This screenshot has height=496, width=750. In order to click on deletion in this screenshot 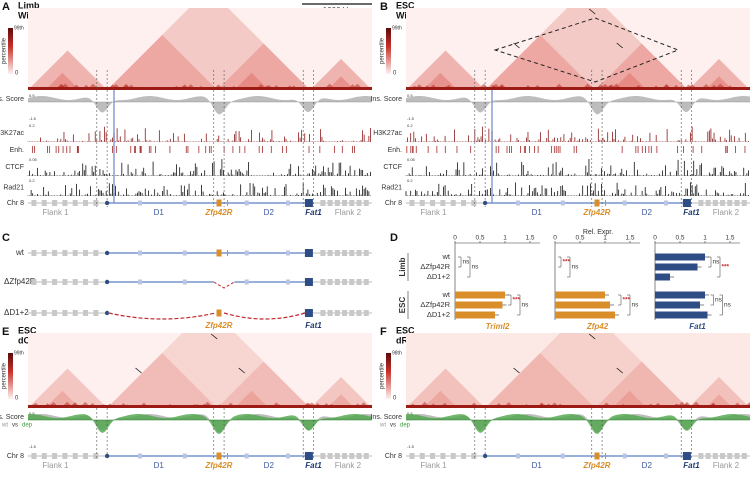, I will do `click(207, 316)`.